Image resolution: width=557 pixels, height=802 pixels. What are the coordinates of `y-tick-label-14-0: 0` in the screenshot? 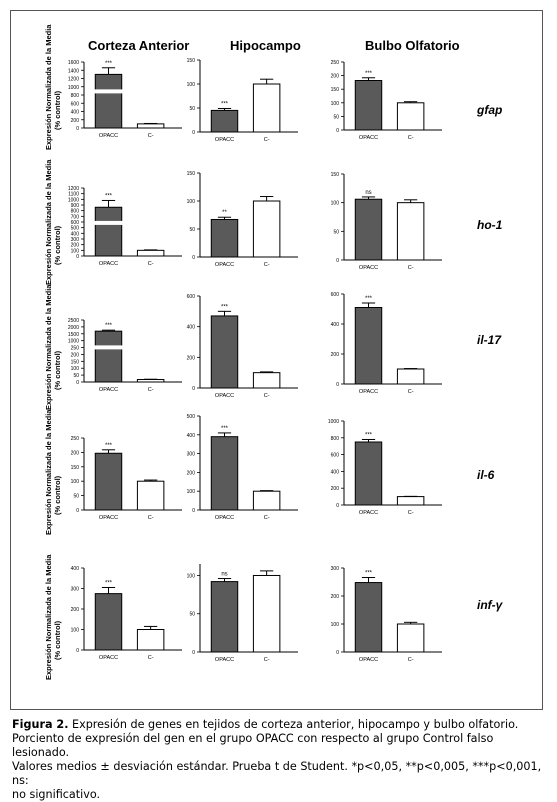 It's located at (337, 653).